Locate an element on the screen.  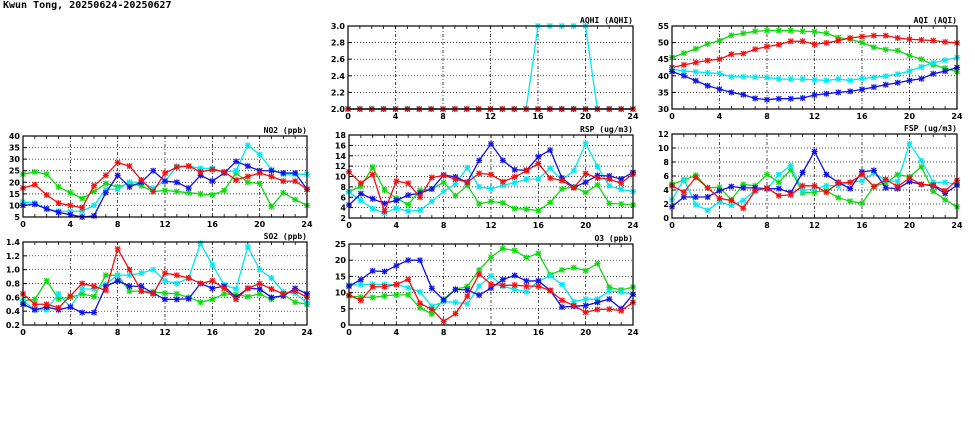
y-tick-label: 2.0 is located at coordinates (338, 109).